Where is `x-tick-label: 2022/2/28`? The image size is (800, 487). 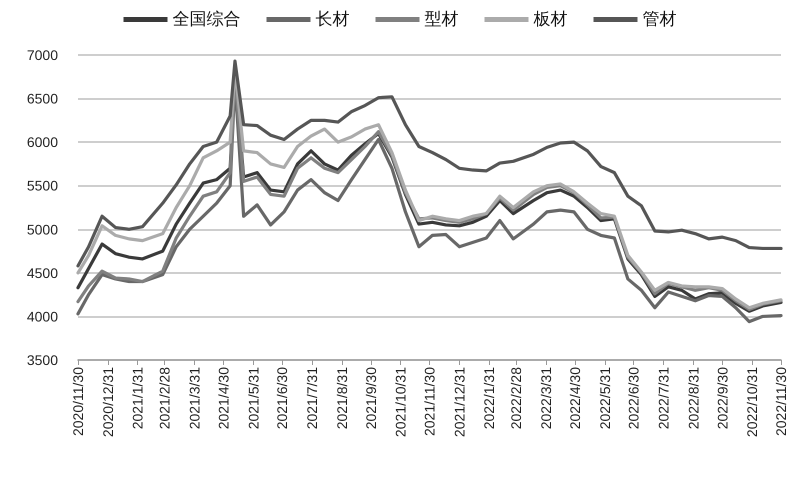 x-tick-label: 2022/2/28 is located at coordinates (516, 398).